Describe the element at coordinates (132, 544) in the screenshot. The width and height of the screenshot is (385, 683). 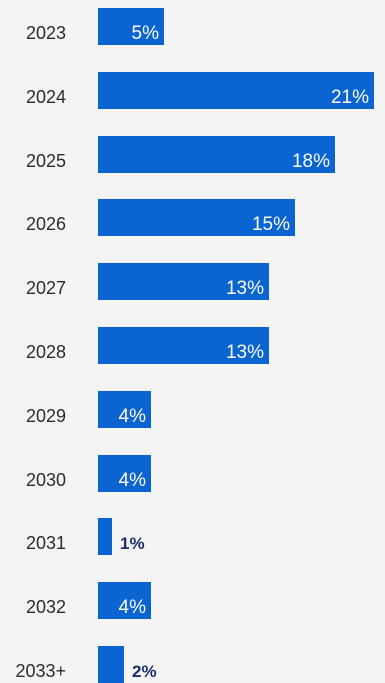
I see `value-label: 1%` at that location.